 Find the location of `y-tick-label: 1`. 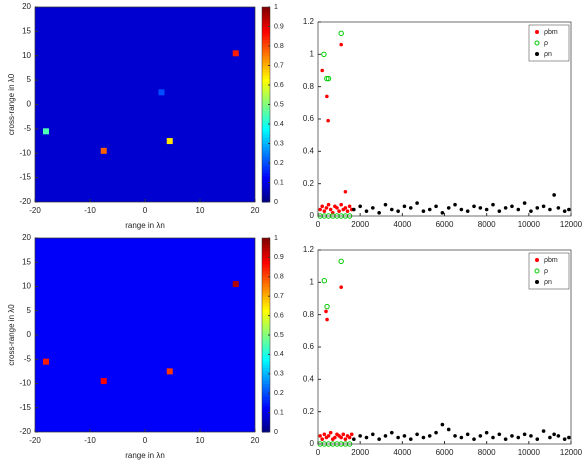

y-tick-label: 1 is located at coordinates (312, 281).